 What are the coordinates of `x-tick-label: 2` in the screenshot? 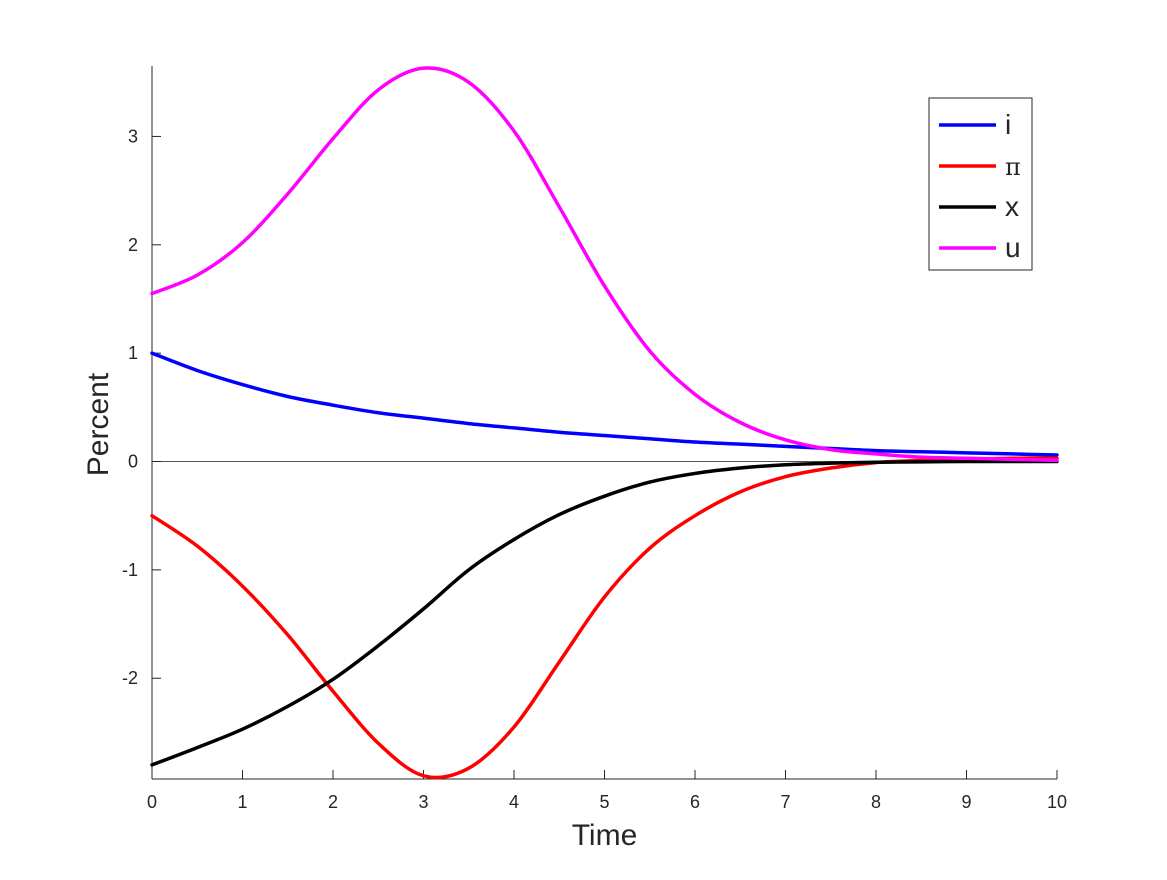 It's located at (333, 802).